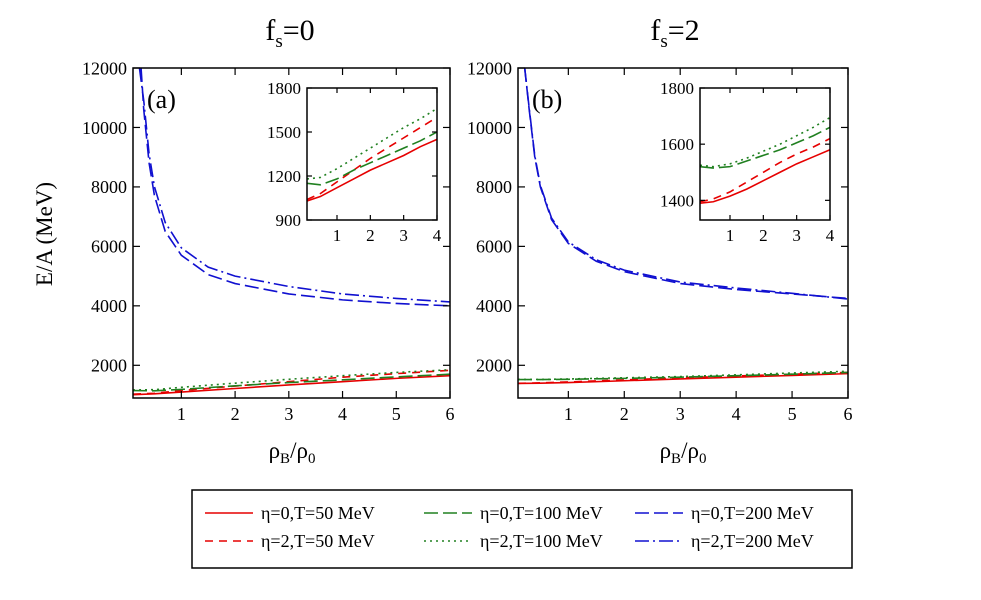 This screenshot has width=981, height=600. What do you see at coordinates (104, 128) in the screenshot?
I see `panel-a-y-tick-label: 10000` at bounding box center [104, 128].